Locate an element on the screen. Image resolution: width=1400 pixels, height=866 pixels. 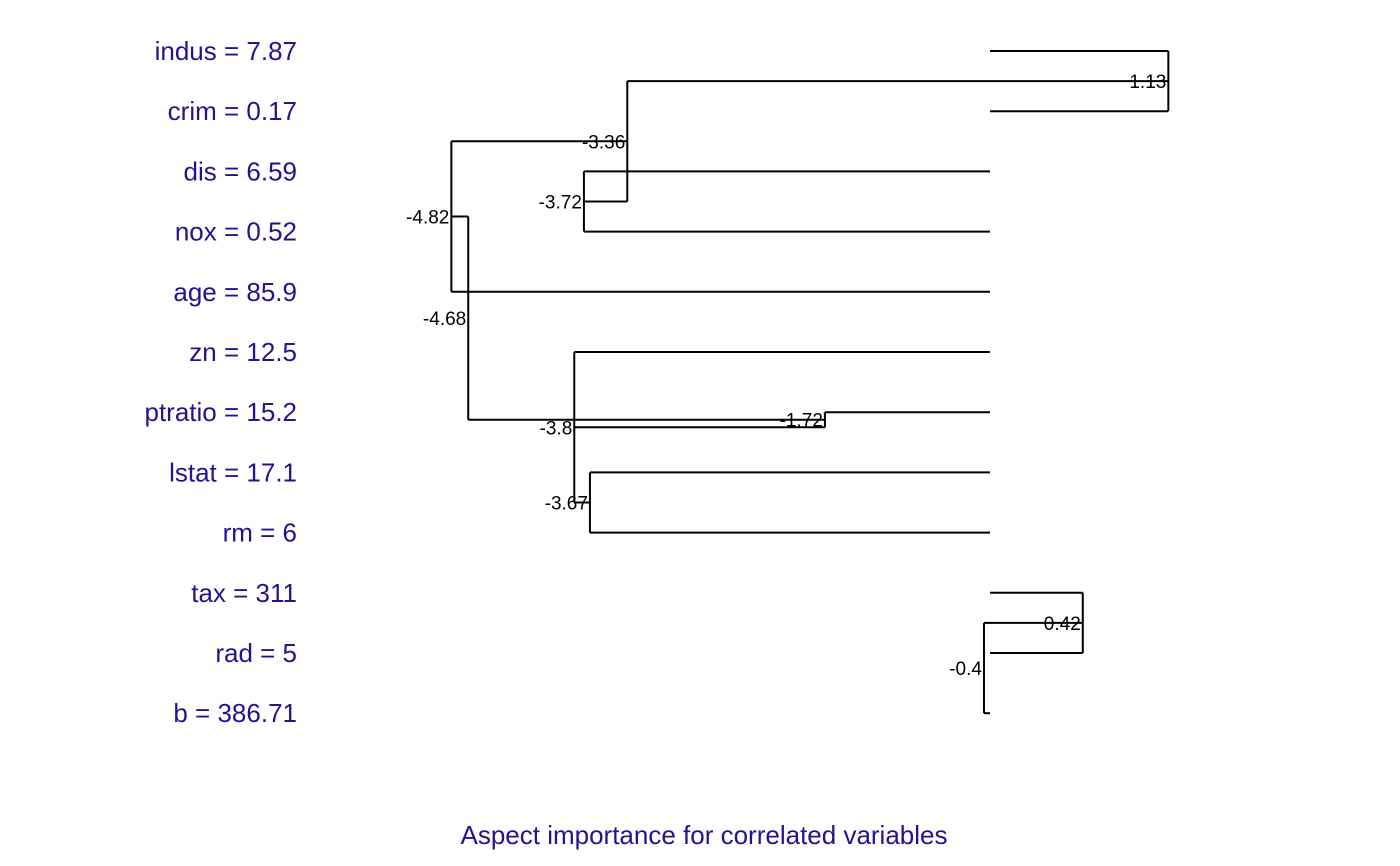
node-label-n6: -3.8 is located at coordinates (556, 428).